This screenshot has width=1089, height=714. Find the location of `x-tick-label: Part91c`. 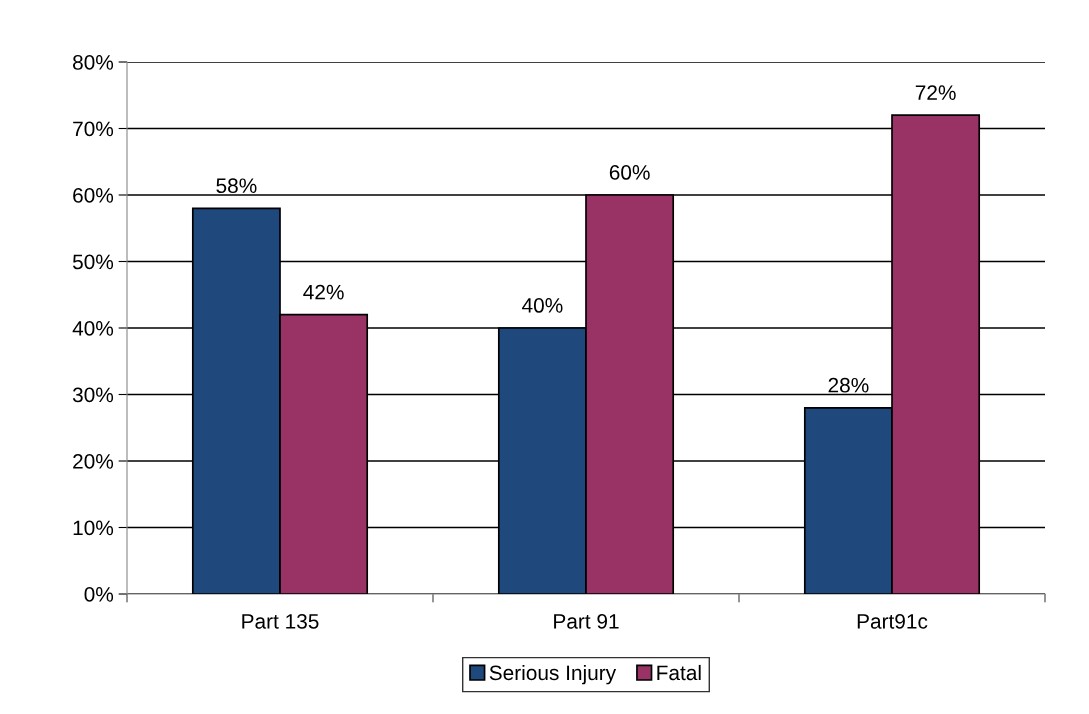

x-tick-label: Part91c is located at coordinates (892, 621).